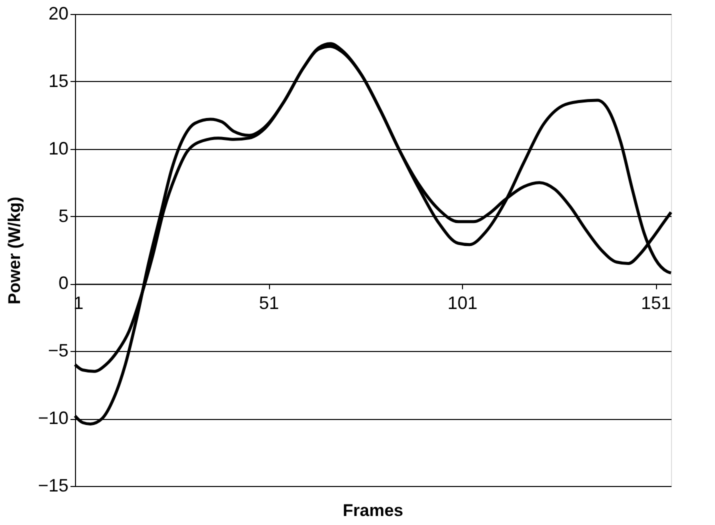 This screenshot has width=715, height=525. Describe the element at coordinates (58, 148) in the screenshot. I see `y-tick-label: 10` at that location.